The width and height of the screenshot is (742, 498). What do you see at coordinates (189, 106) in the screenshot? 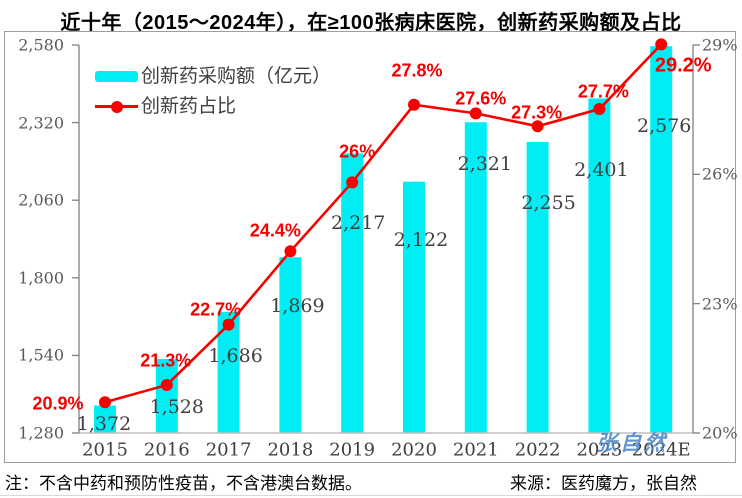
I see `legend-line-label: 创新药占比` at bounding box center [189, 106].